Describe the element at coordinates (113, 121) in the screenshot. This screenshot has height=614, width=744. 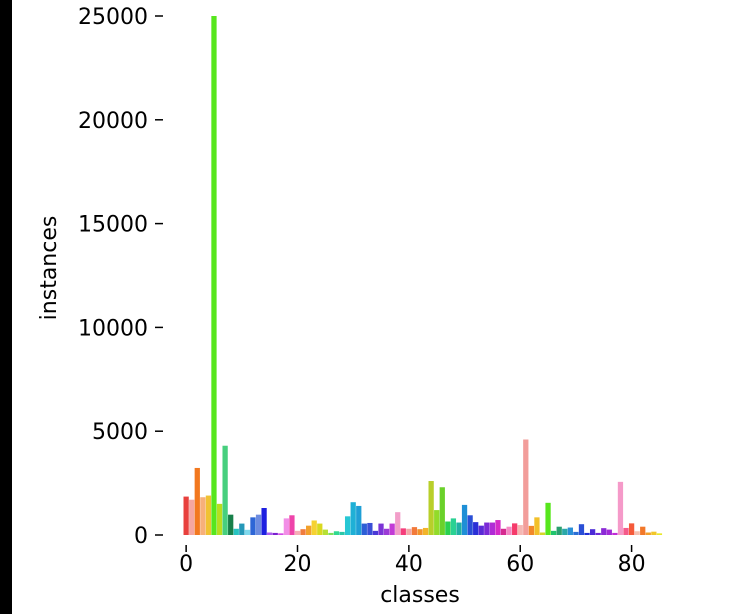
I see `y-tick-label: 20000` at that location.